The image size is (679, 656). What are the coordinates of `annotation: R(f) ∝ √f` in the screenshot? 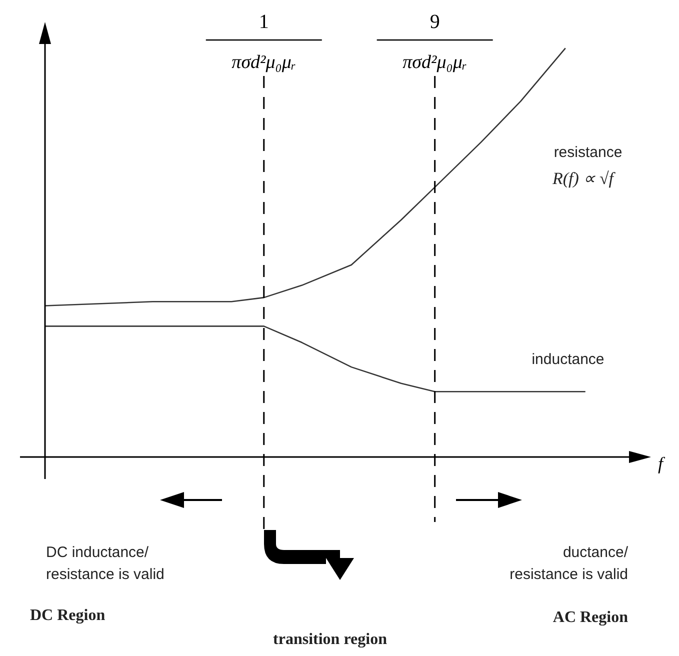 It's located at (584, 178).